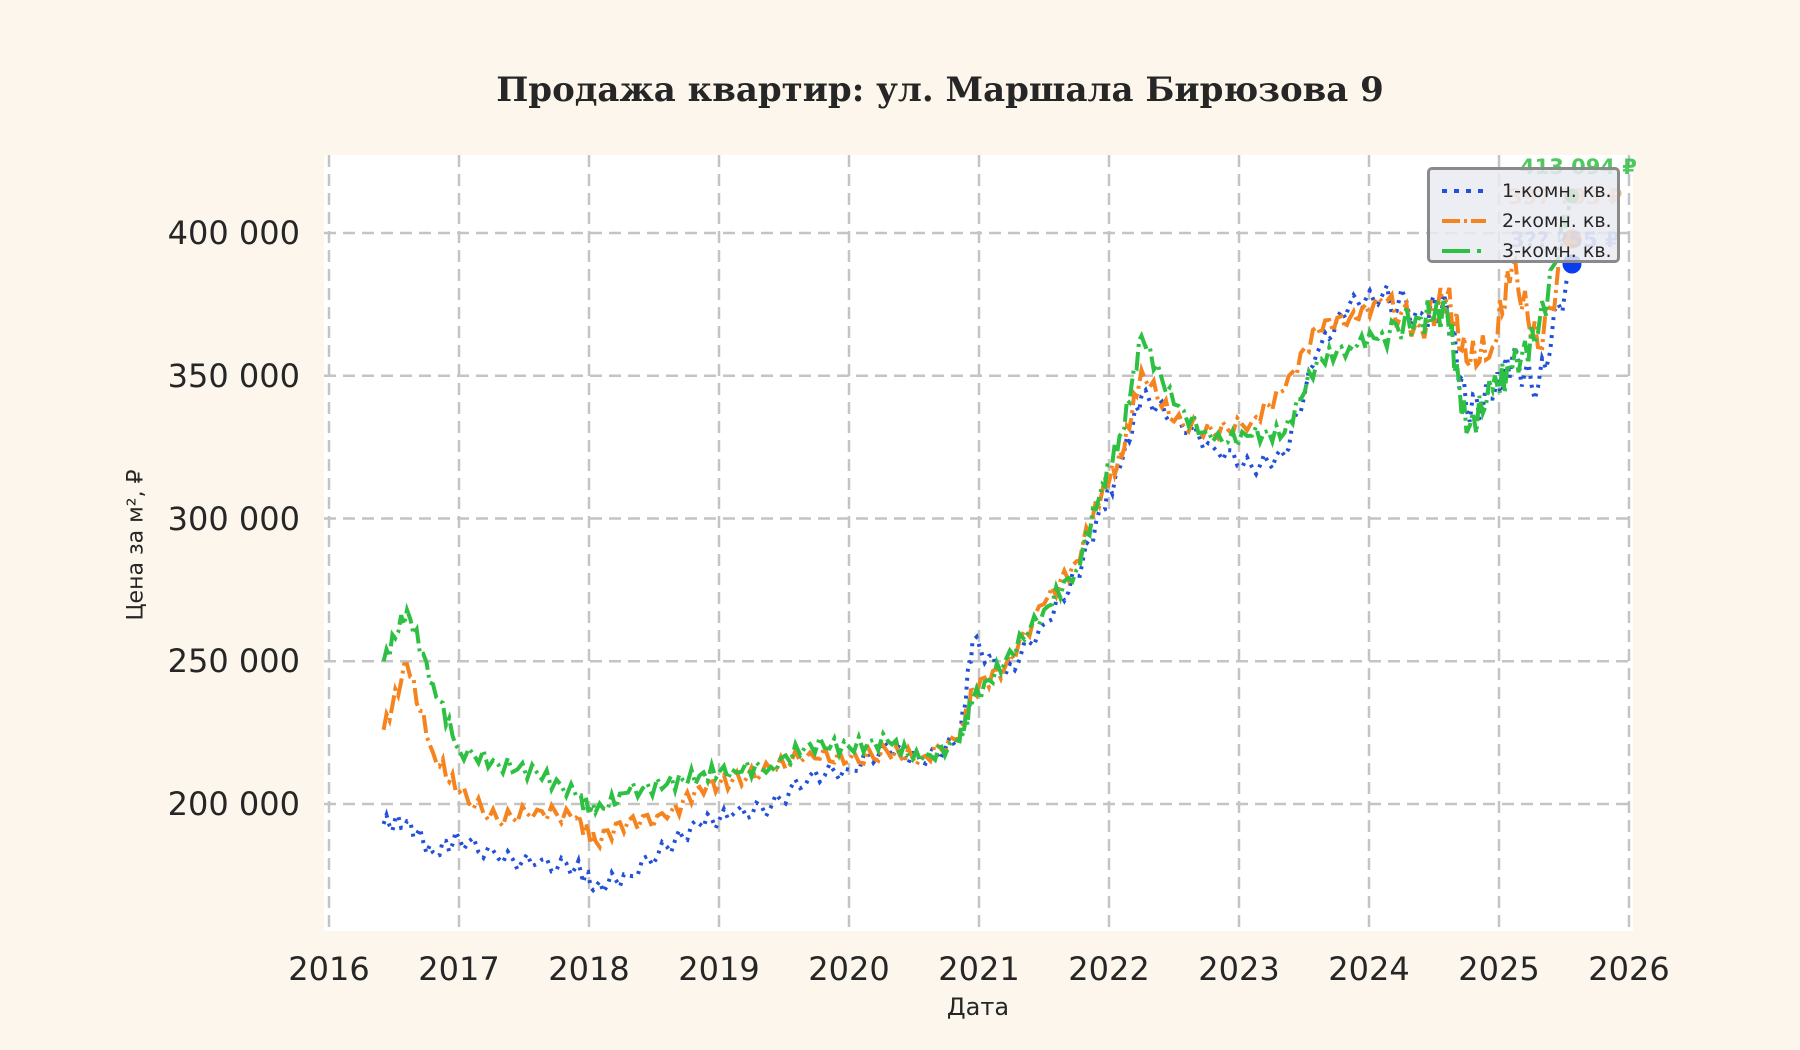  What do you see at coordinates (1557, 221) in the screenshot?
I see `legend-label: 2-комн. кв.` at bounding box center [1557, 221].